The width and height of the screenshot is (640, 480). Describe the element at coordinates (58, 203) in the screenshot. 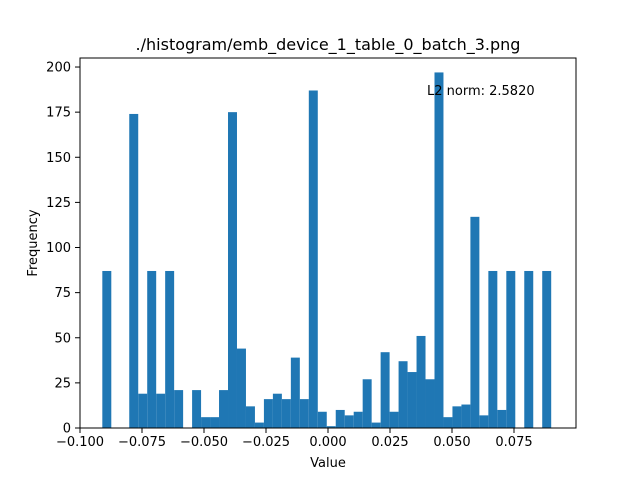

I see `y-tick-label: 125` at that location.